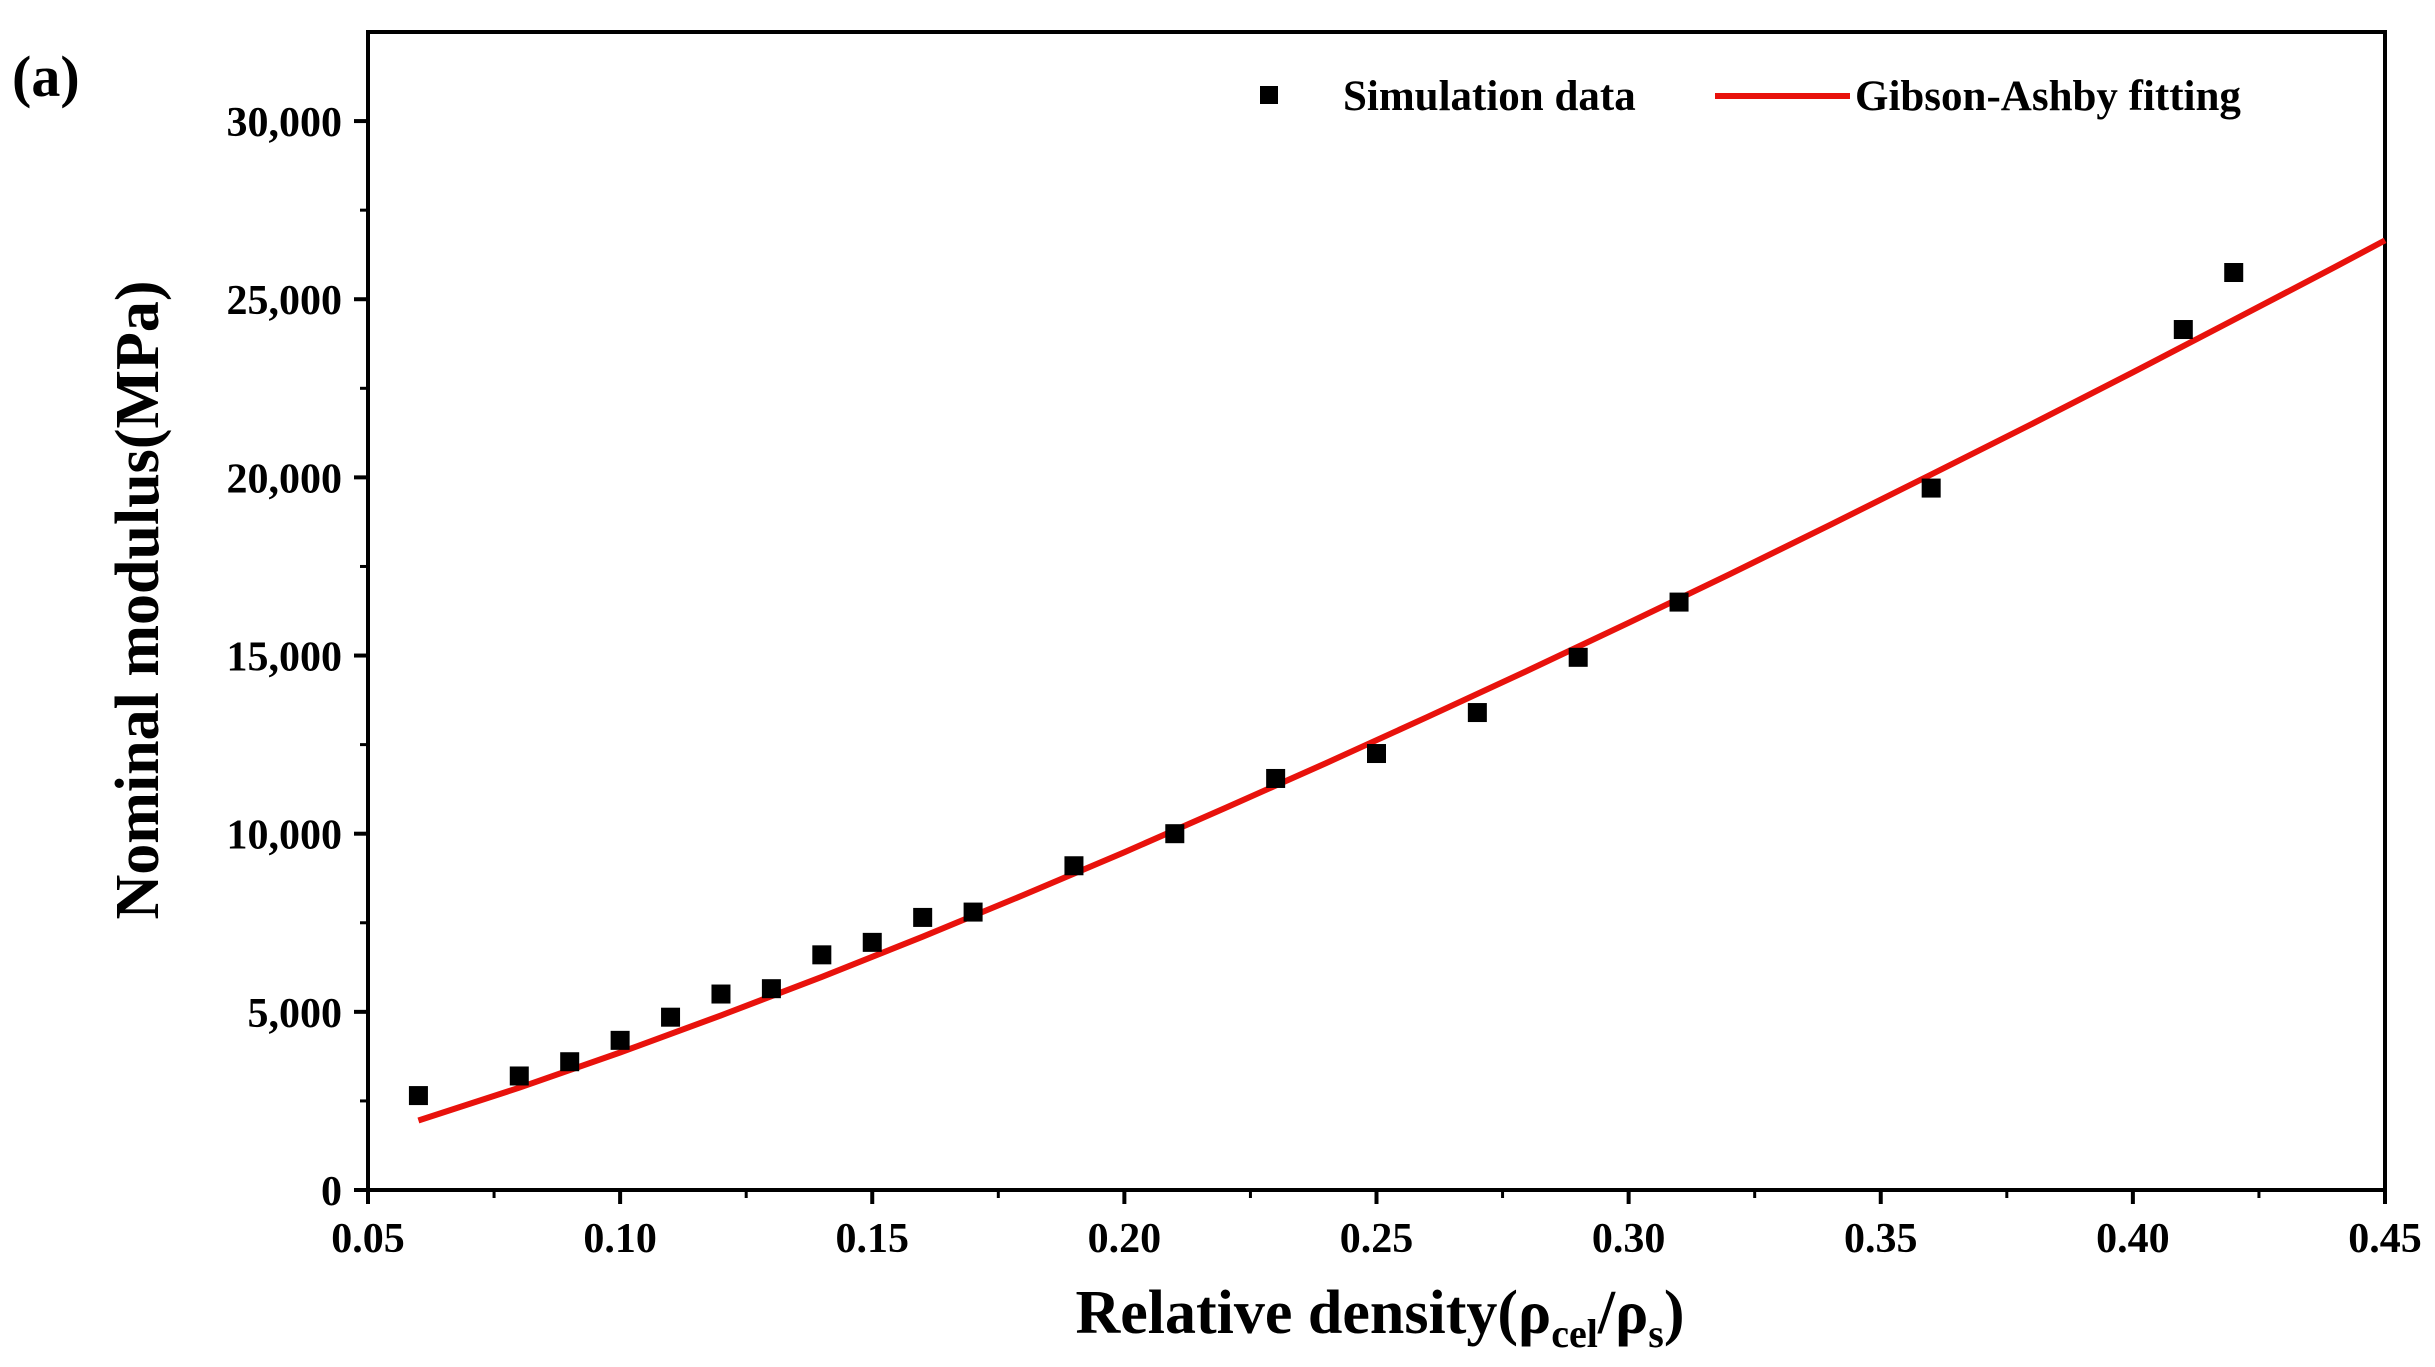 Image resolution: width=2435 pixels, height=1367 pixels. Describe the element at coordinates (2133, 1239) in the screenshot. I see `x-tick-label: 0.40` at that location.